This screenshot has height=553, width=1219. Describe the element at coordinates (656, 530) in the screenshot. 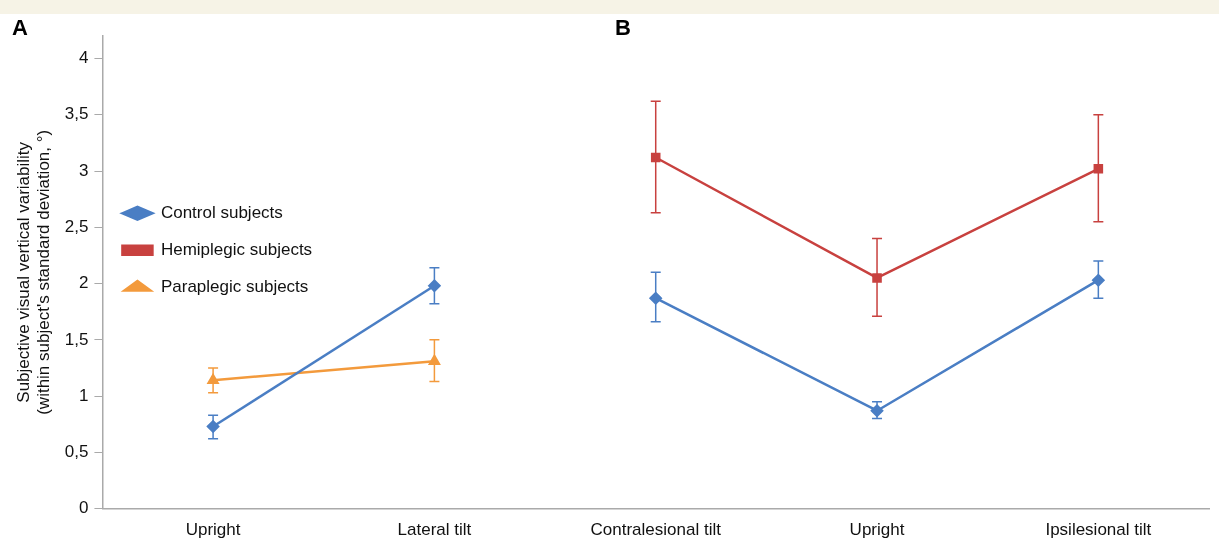

I see `x-tick-label: Contralesional tilt` at that location.